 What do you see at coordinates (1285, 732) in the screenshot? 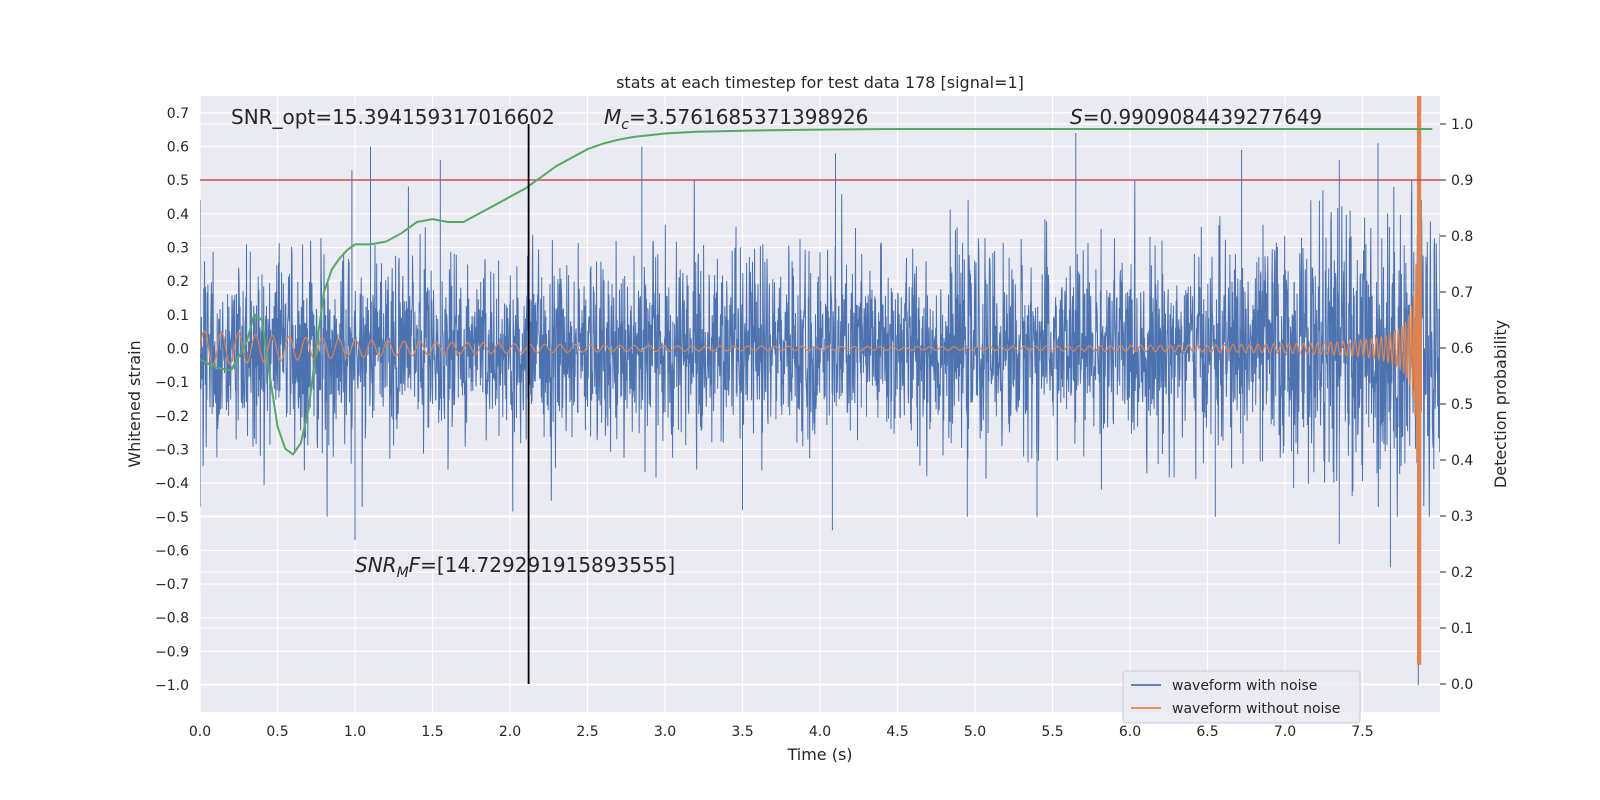
I see `x-tick-label: 7.0` at bounding box center [1285, 732].